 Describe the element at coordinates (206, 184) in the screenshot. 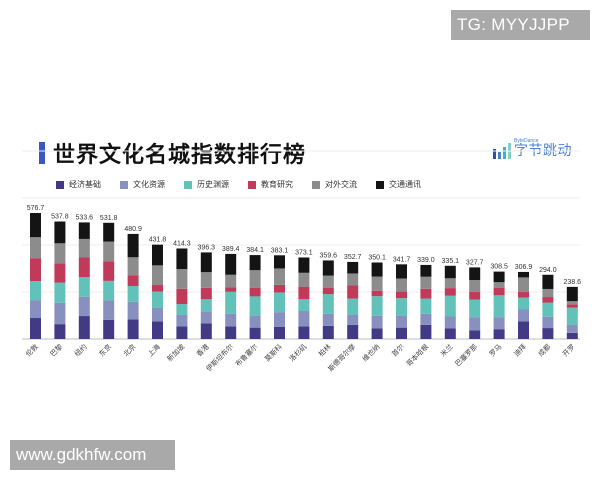

I see `legend-item: 历史渊源` at that location.